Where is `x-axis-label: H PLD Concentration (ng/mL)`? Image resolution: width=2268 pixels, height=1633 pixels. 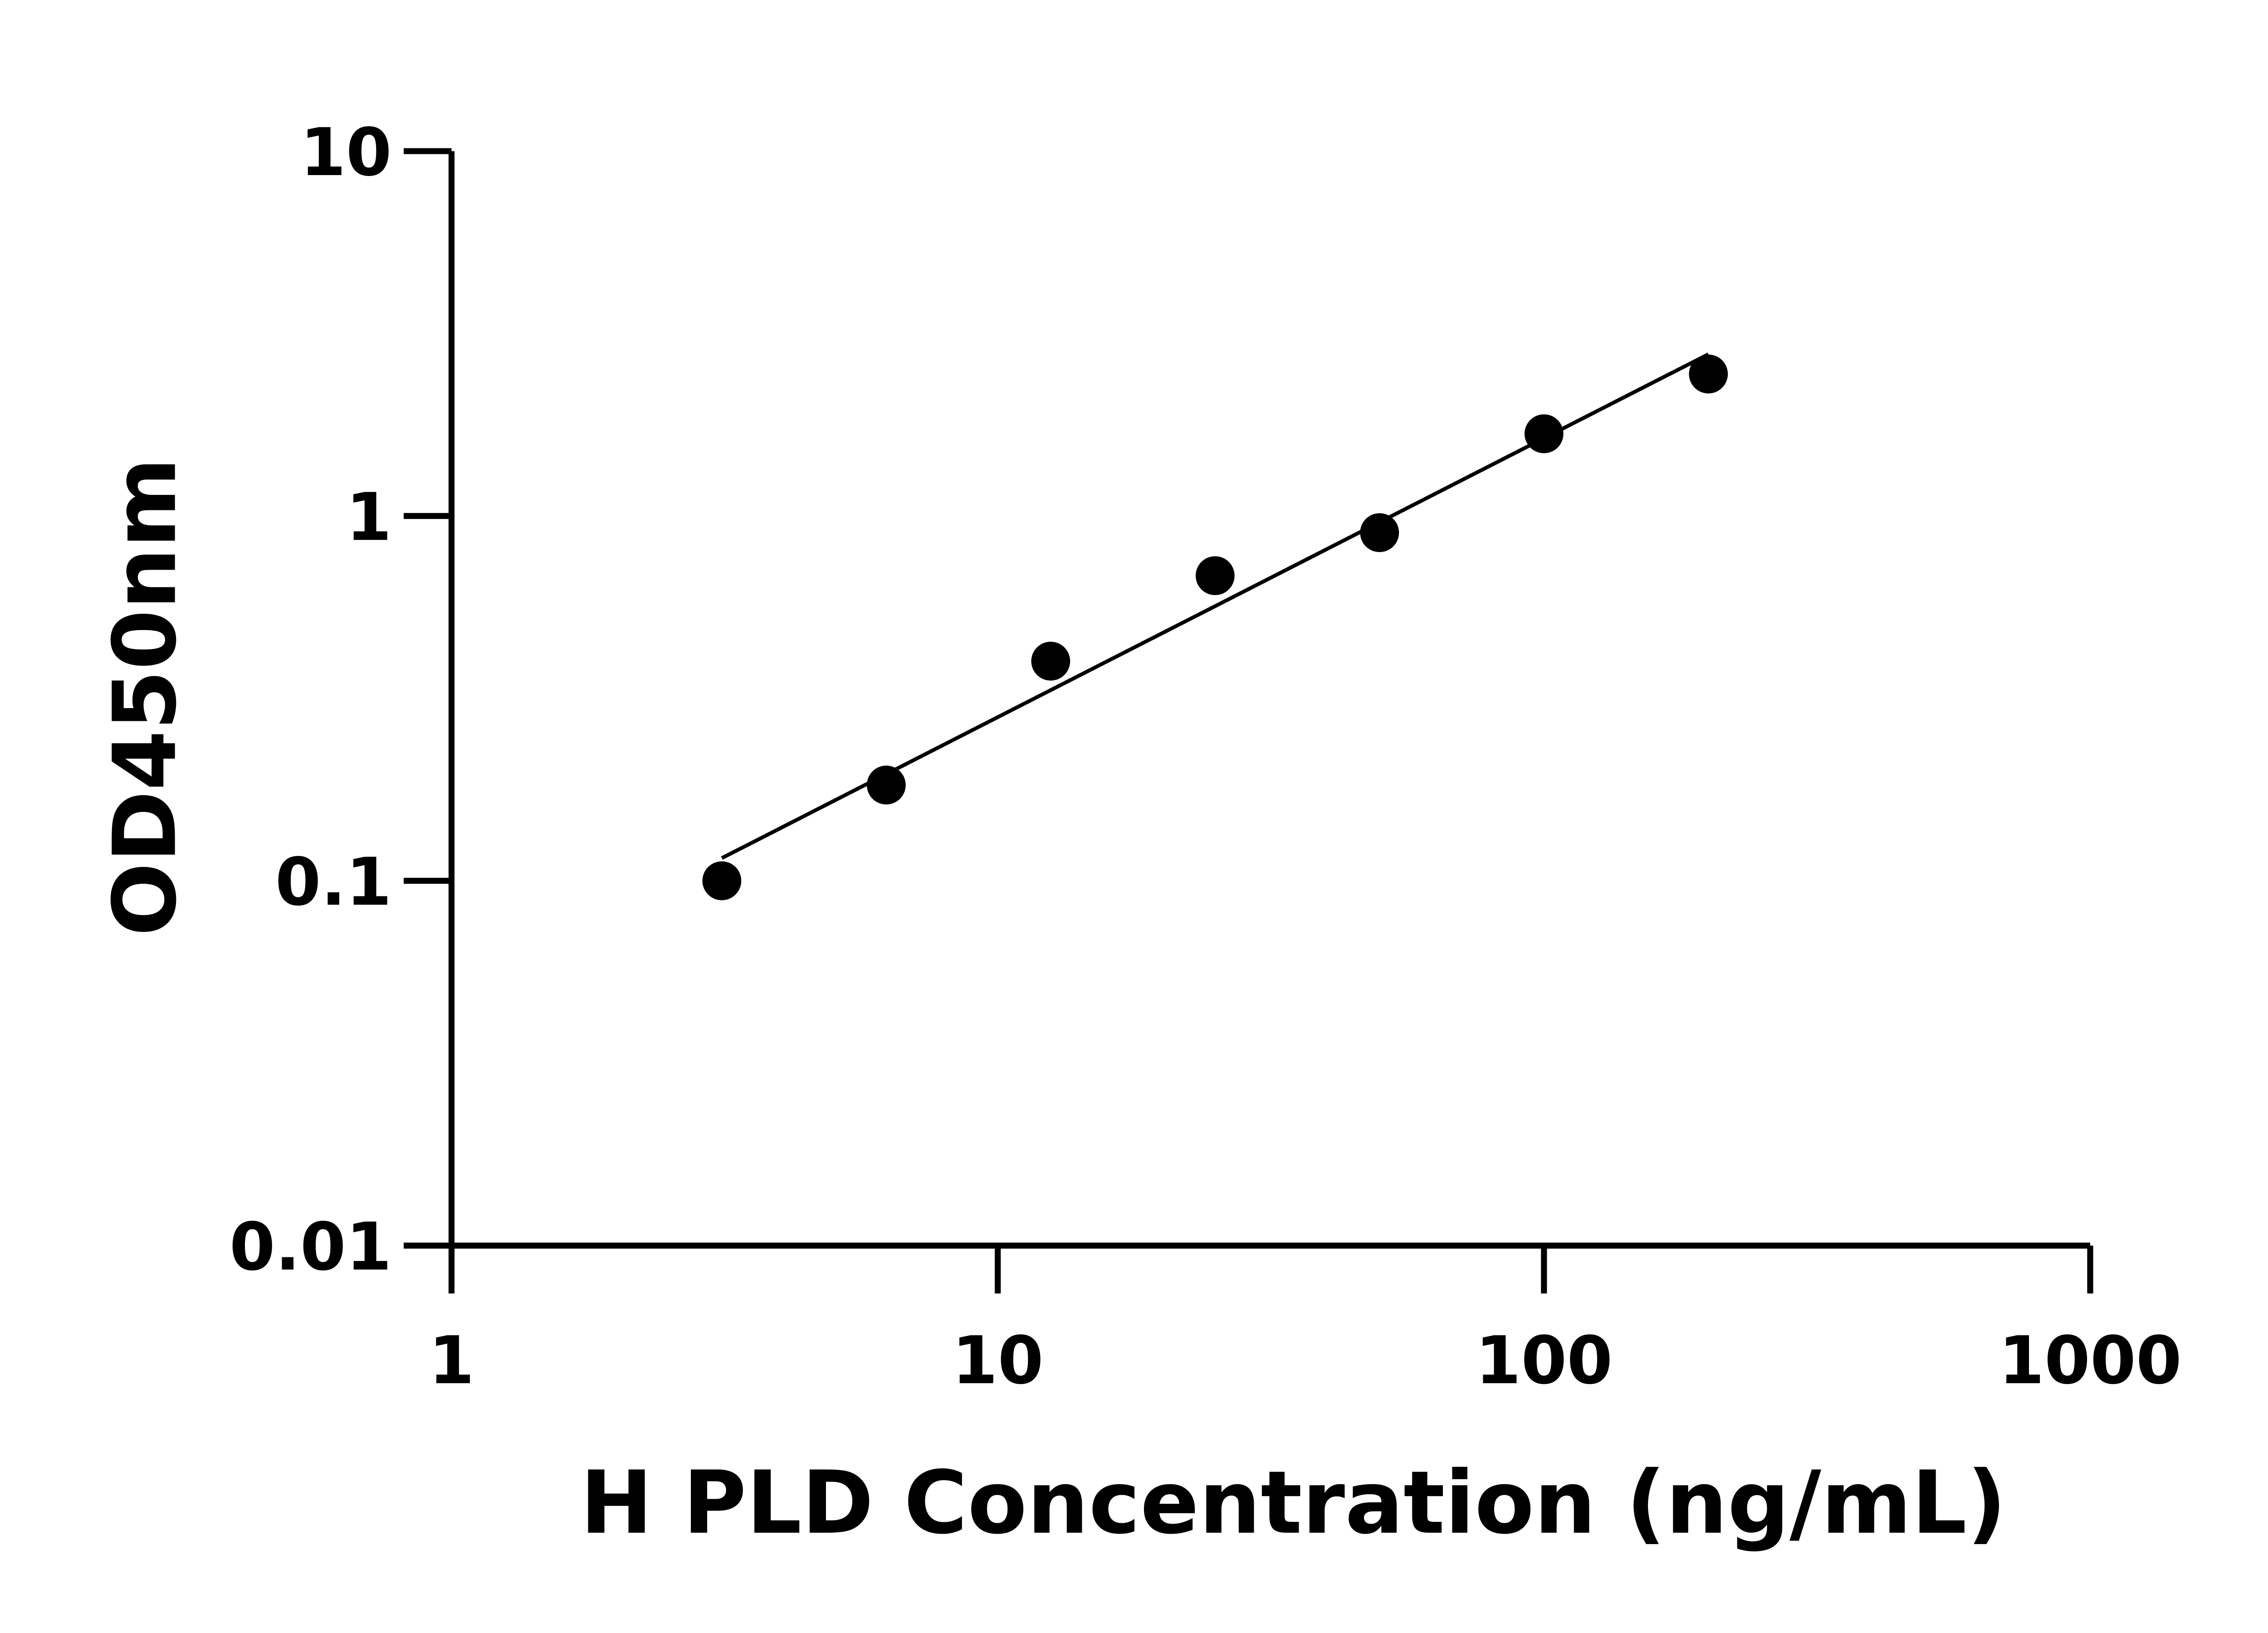 x-axis-label: H PLD Concentration (ng/mL) is located at coordinates (1293, 1503).